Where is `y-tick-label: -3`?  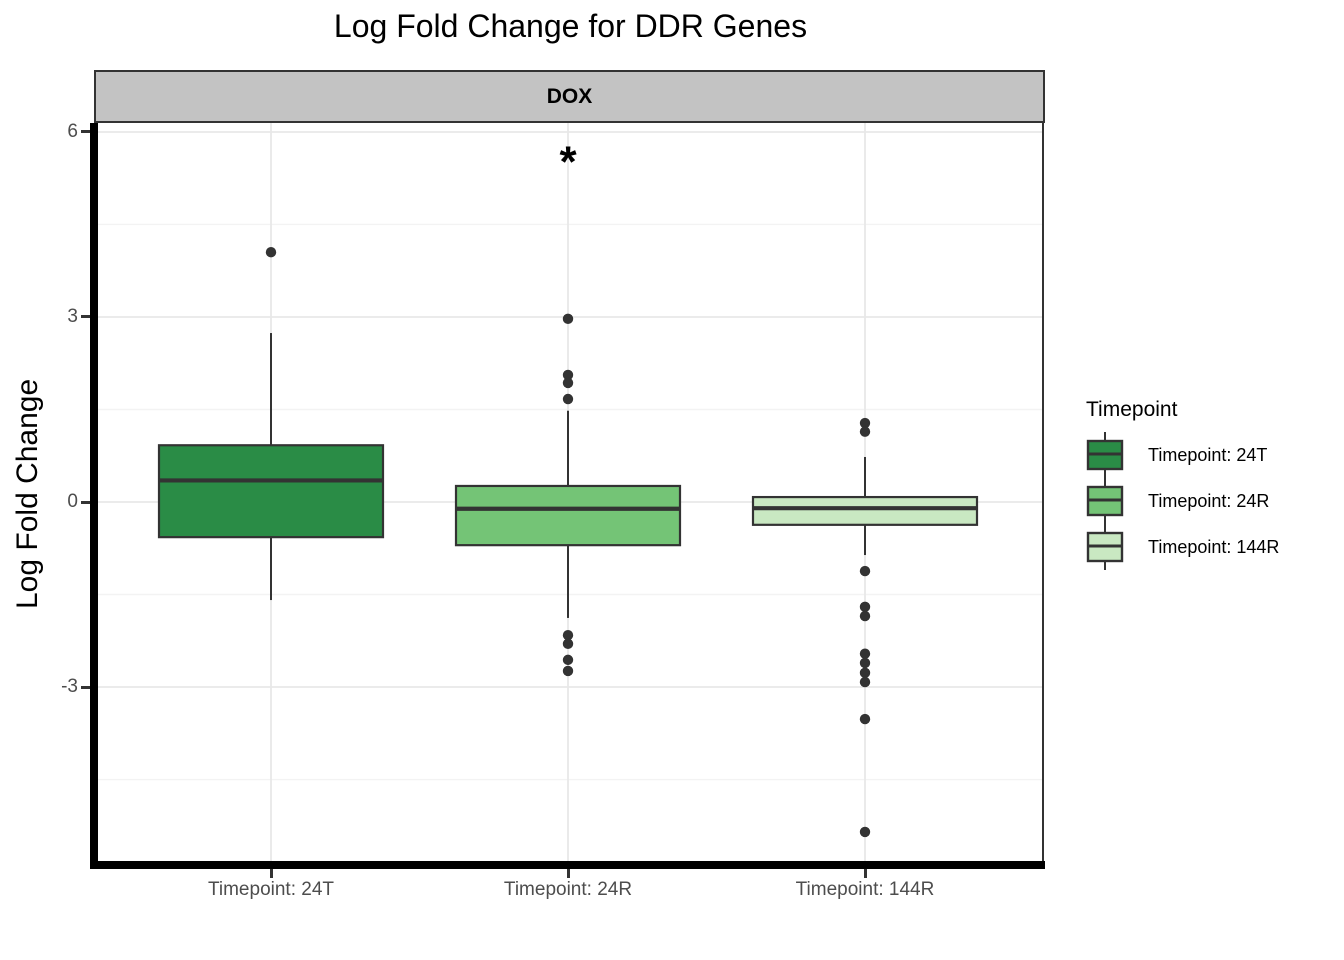
y-tick-label: -3 is located at coordinates (69, 686).